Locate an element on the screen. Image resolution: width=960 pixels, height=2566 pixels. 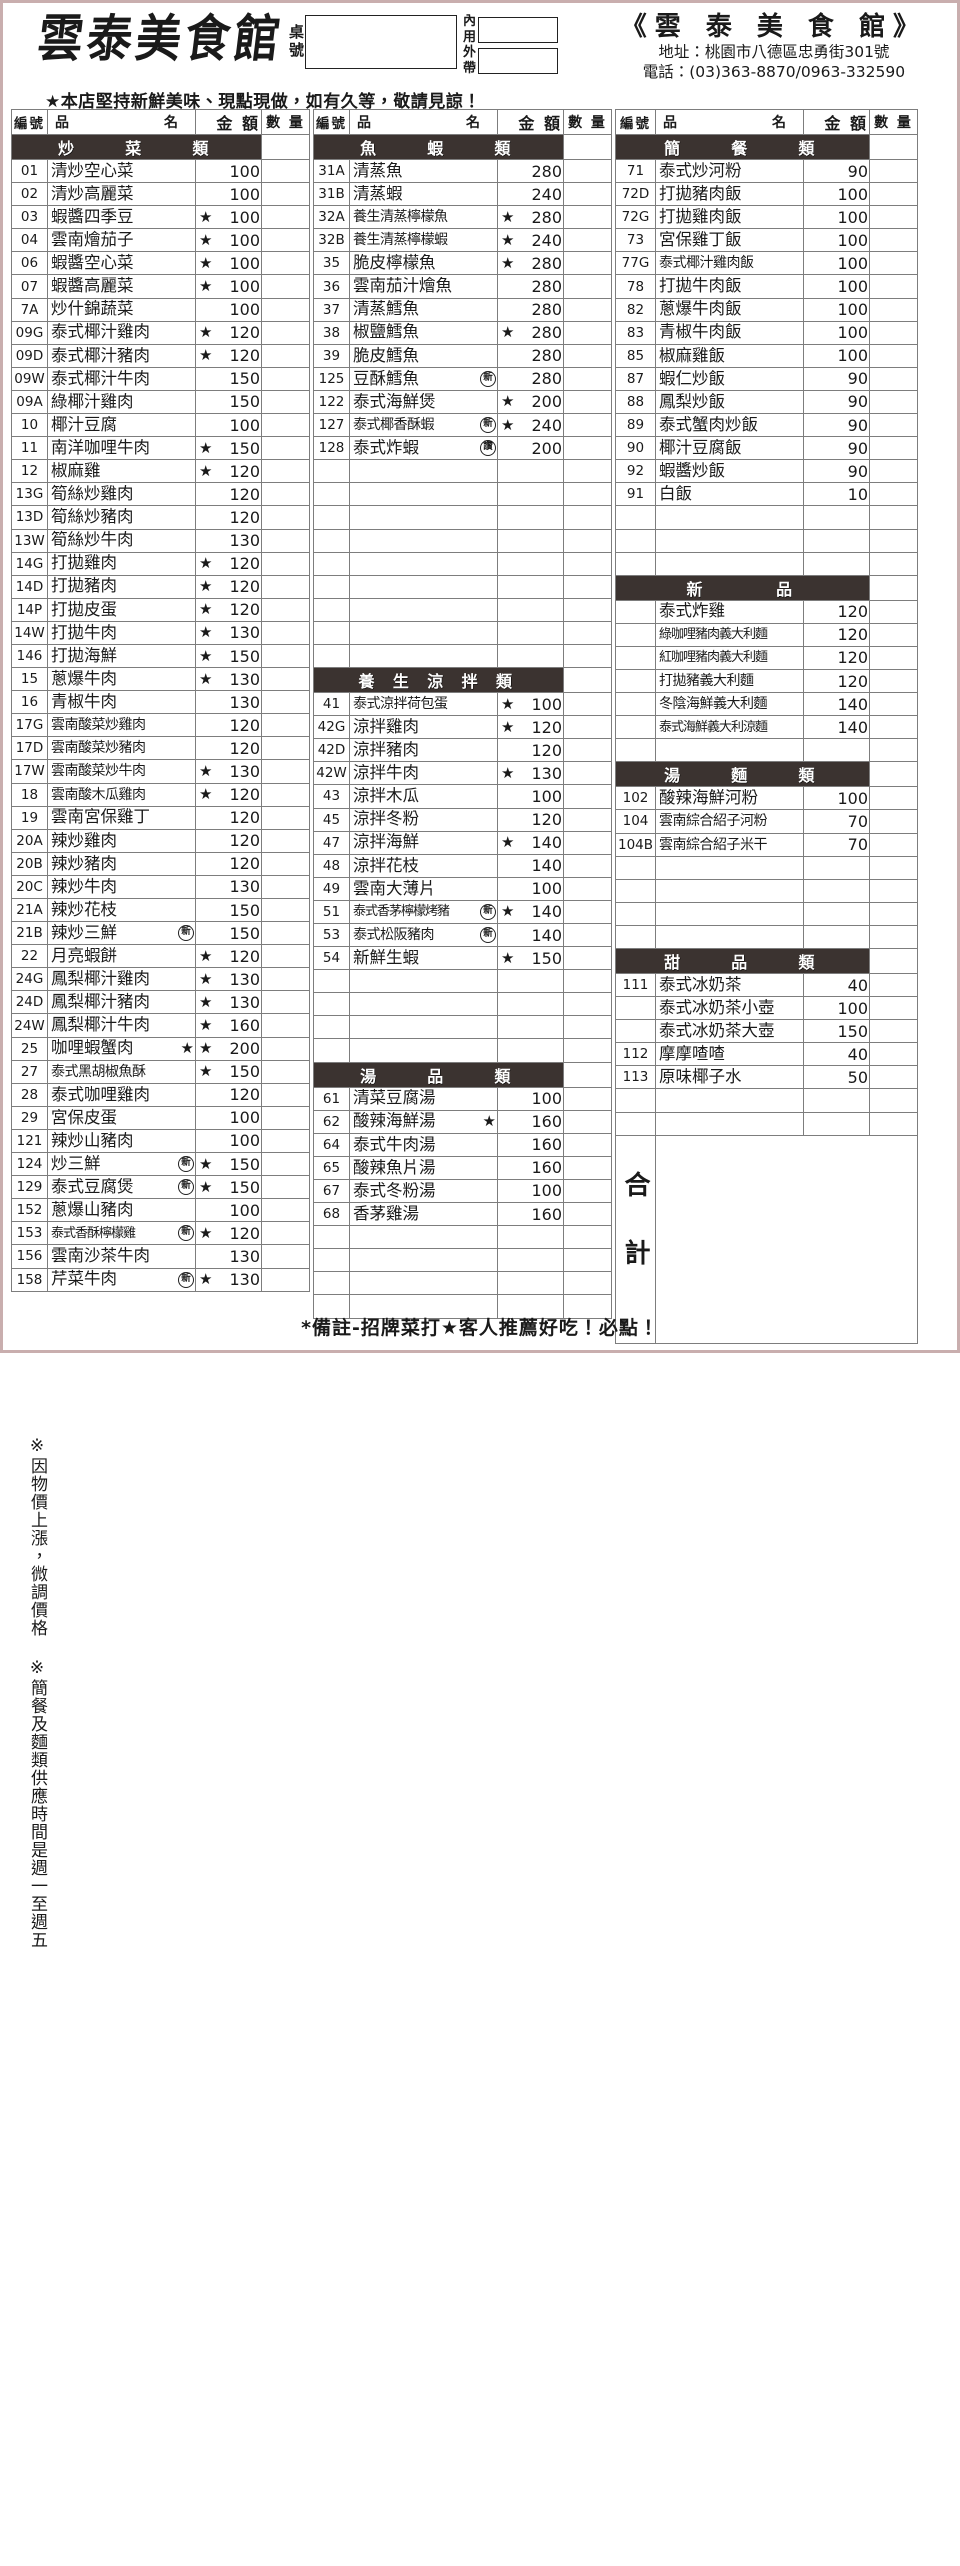
menu-item-row: 82 蔥爆牛肉飯 100 is located at coordinates (766, 309).